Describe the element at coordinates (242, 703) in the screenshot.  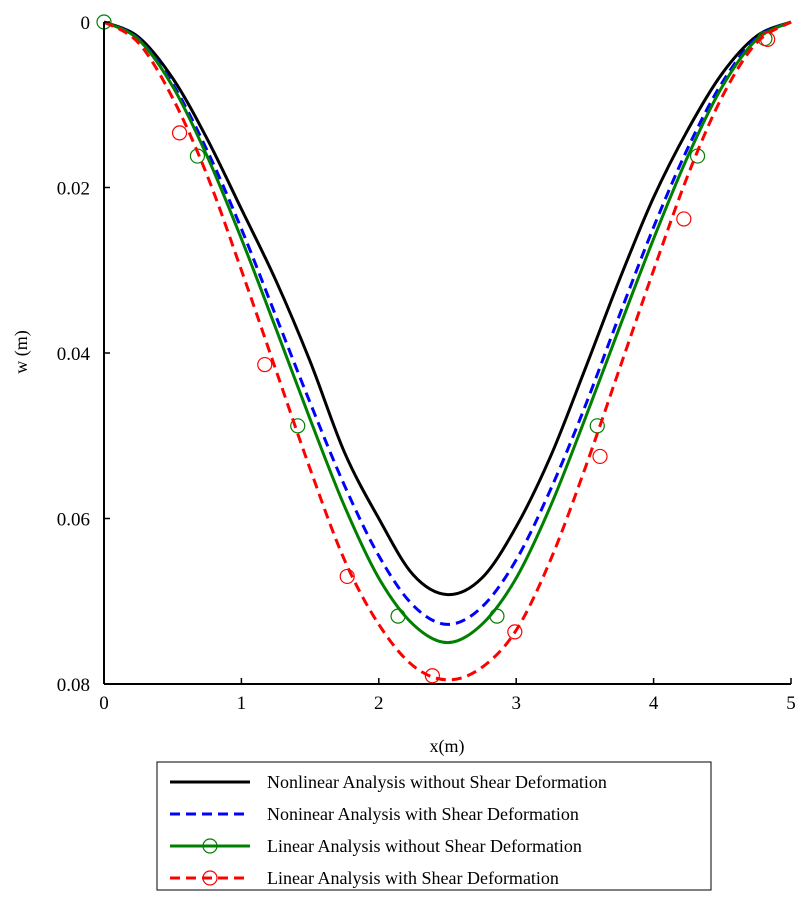
I see `x-tick-label: 1` at that location.